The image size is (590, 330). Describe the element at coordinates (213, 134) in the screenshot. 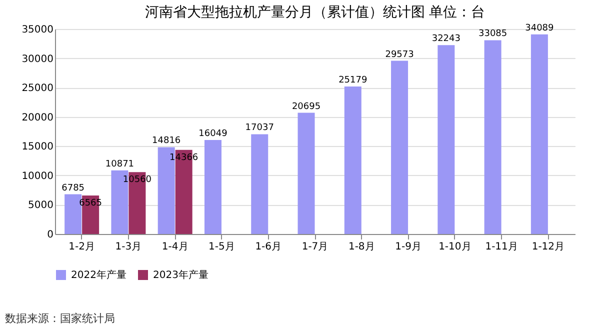

I see `data-label: 16049` at that location.